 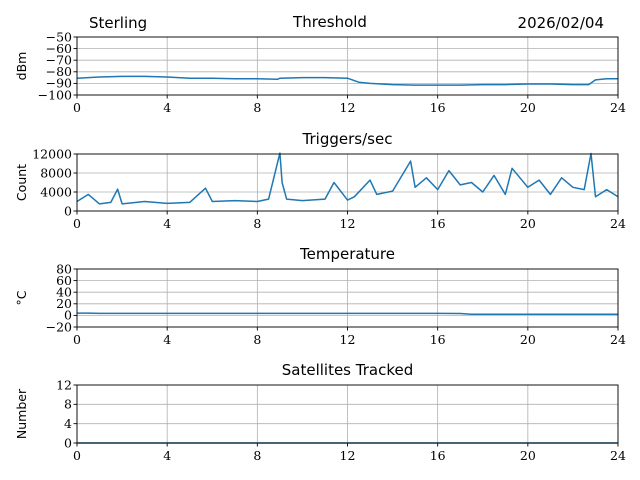 I want to click on temperature-ytick-label: 0, so click(x=68, y=315).